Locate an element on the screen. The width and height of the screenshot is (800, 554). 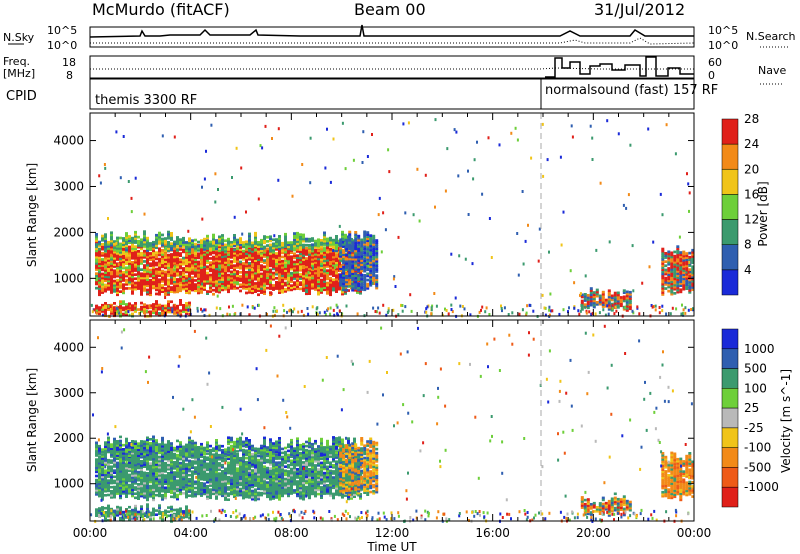
colorbar-box is located at coordinates (730, 232).